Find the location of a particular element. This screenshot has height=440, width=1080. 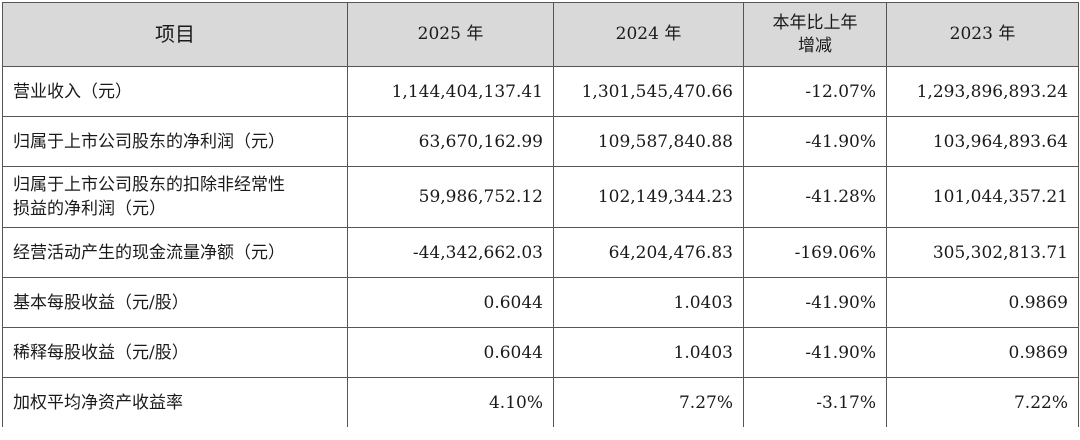

table-header-row: 项目 2025 年 2024 年 本年比上年 增减 2023 年 is located at coordinates (540, 34).